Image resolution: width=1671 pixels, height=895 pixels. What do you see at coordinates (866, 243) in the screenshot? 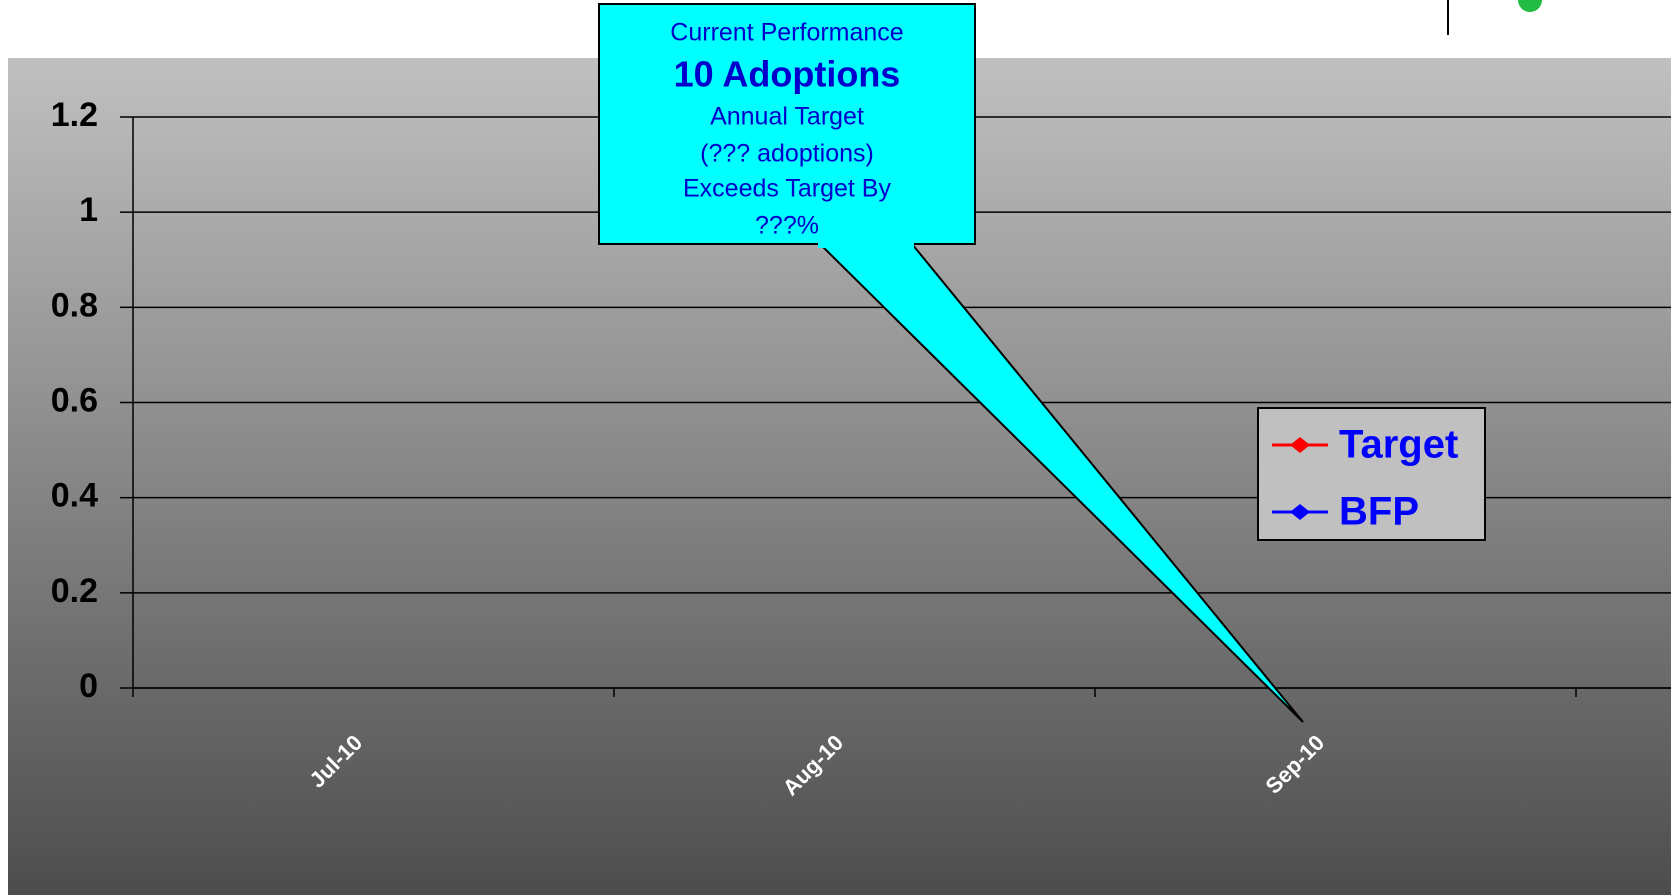
I see `callout-join` at bounding box center [866, 243].